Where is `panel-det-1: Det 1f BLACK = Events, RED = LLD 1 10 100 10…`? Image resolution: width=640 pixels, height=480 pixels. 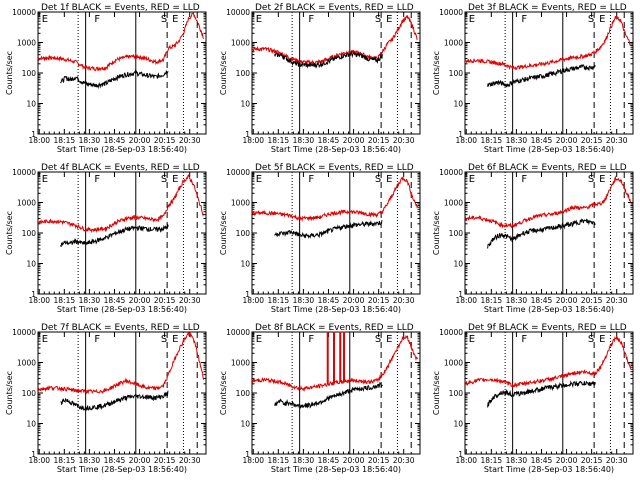
panel-det-1: Det 1f BLACK = Events, RED = LLD 1 10 100 10… is located at coordinates (106, 78).